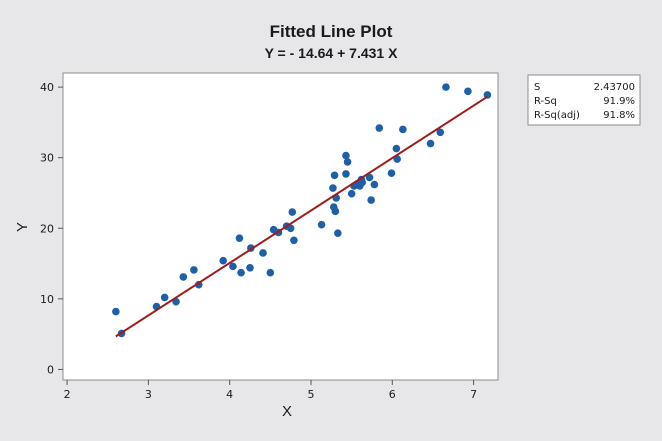 This screenshot has width=662, height=441. What do you see at coordinates (47, 87) in the screenshot?
I see `y-tick-label: 40` at bounding box center [47, 87].